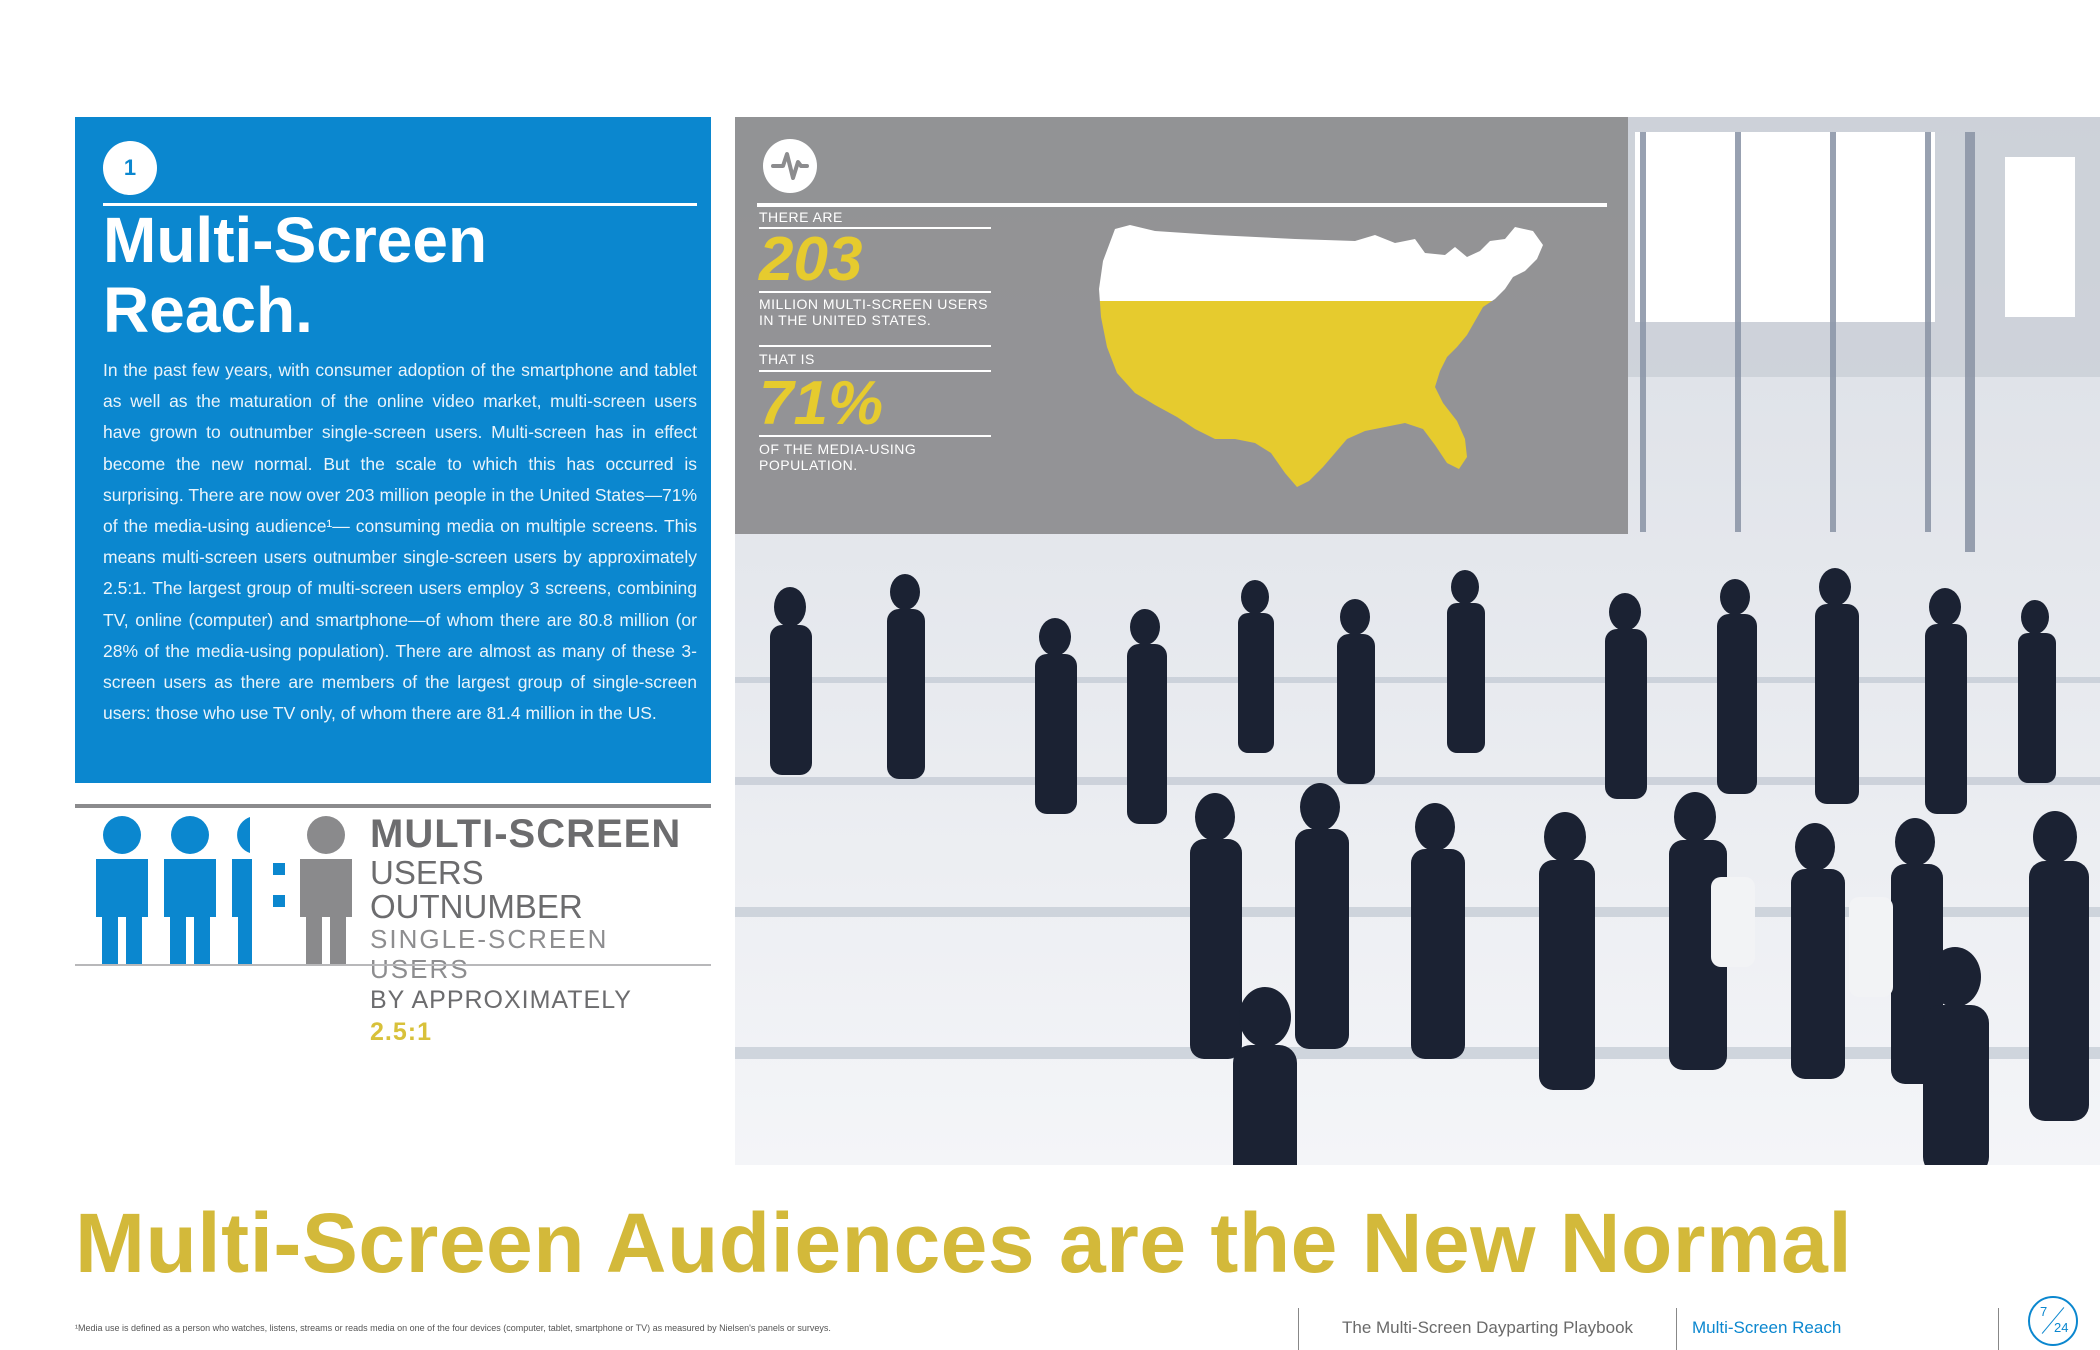 This screenshot has width=2100, height=1350. I want to click on people-illustration, so click(224, 890).